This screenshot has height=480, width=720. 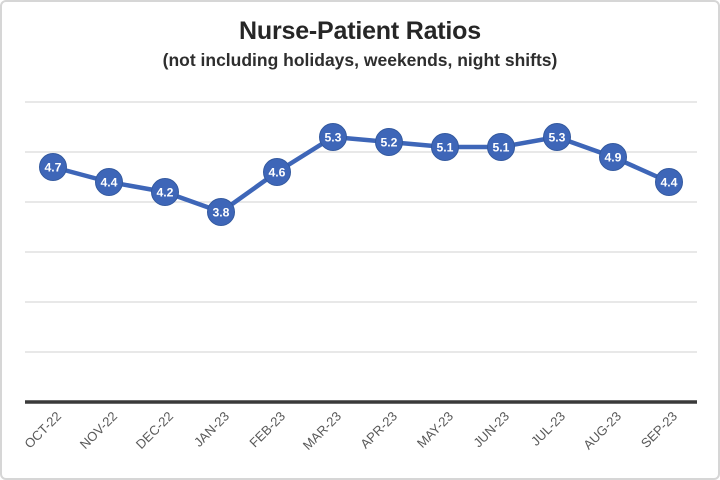 I want to click on x-axis-tick-label: MAR-23, so click(x=322, y=431).